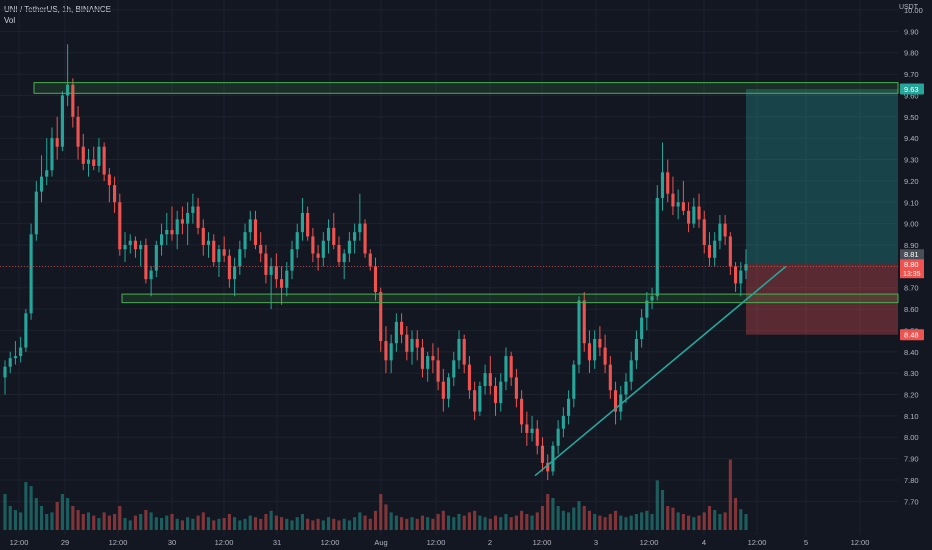 This screenshot has height=550, width=932. What do you see at coordinates (911, 395) in the screenshot?
I see `y-tick-label: 8.20` at bounding box center [911, 395].